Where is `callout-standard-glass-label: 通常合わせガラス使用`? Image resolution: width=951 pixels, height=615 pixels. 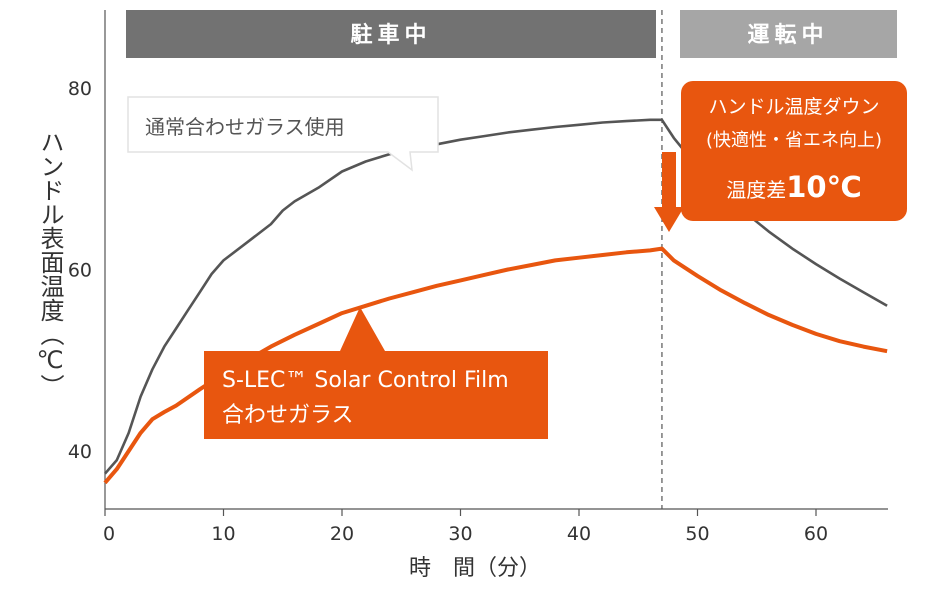
callout-standard-glass-label: 通常合わせガラス使用 is located at coordinates (245, 127).